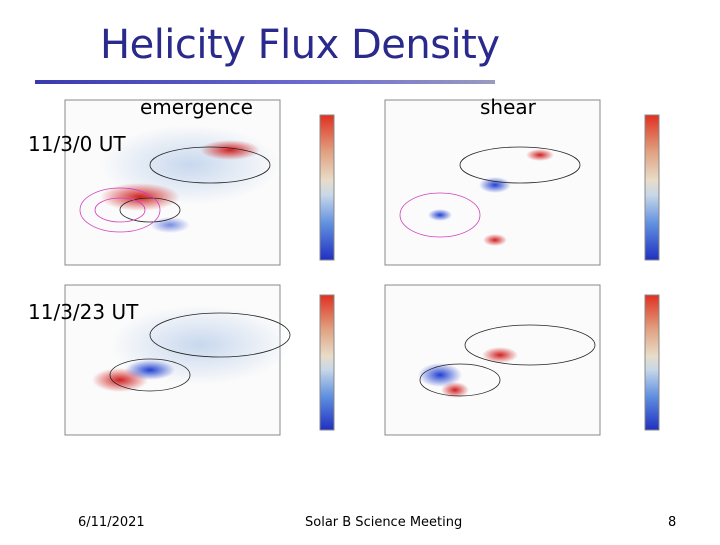 The image size is (720, 545). Describe the element at coordinates (77, 144) in the screenshot. I see `row-label: 11/3/0 UT` at that location.